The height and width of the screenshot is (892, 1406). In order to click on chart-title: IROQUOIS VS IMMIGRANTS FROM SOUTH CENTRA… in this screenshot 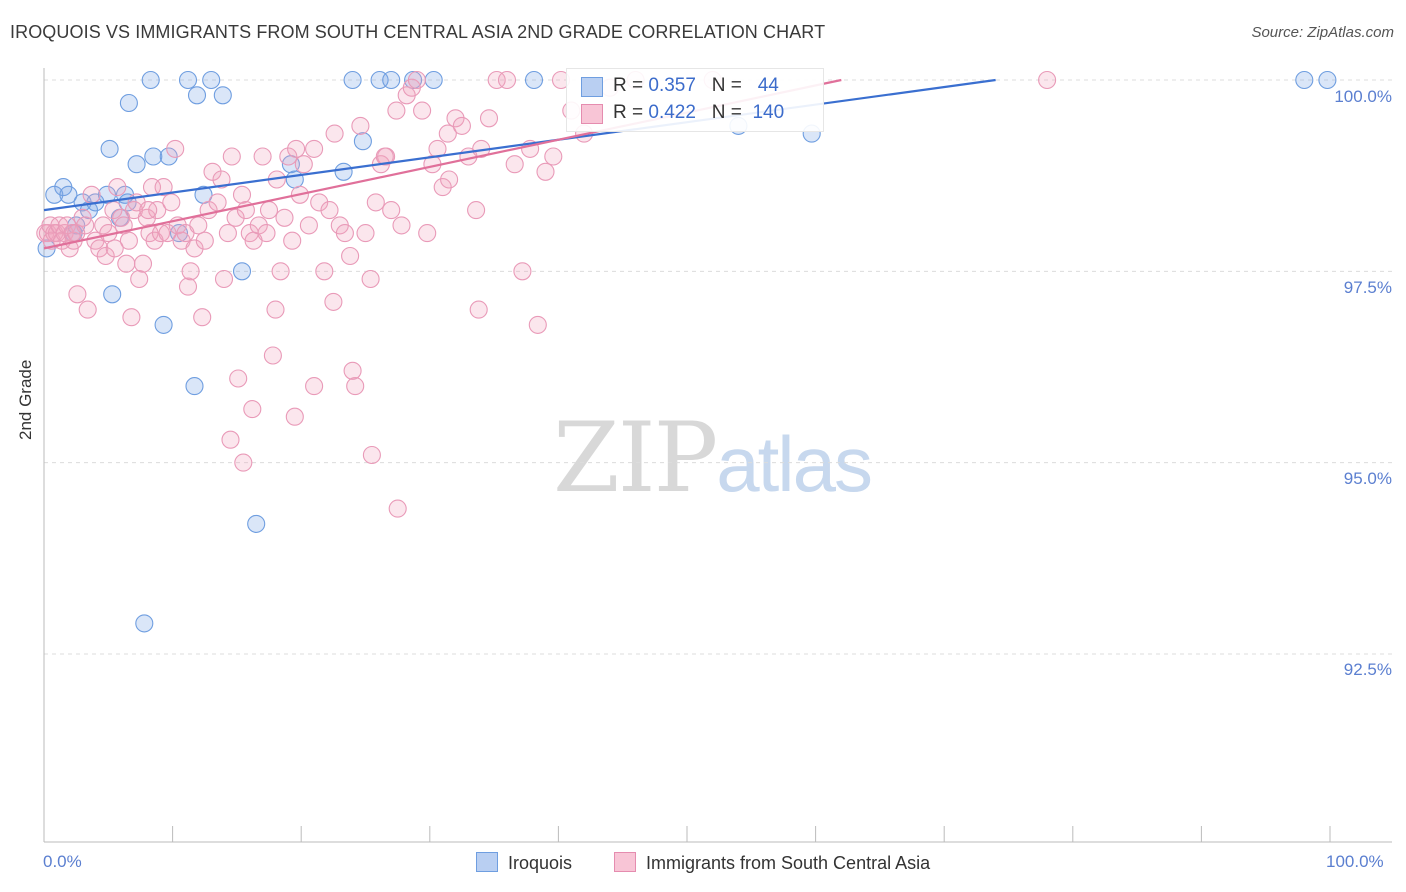, I will do `click(418, 32)`.